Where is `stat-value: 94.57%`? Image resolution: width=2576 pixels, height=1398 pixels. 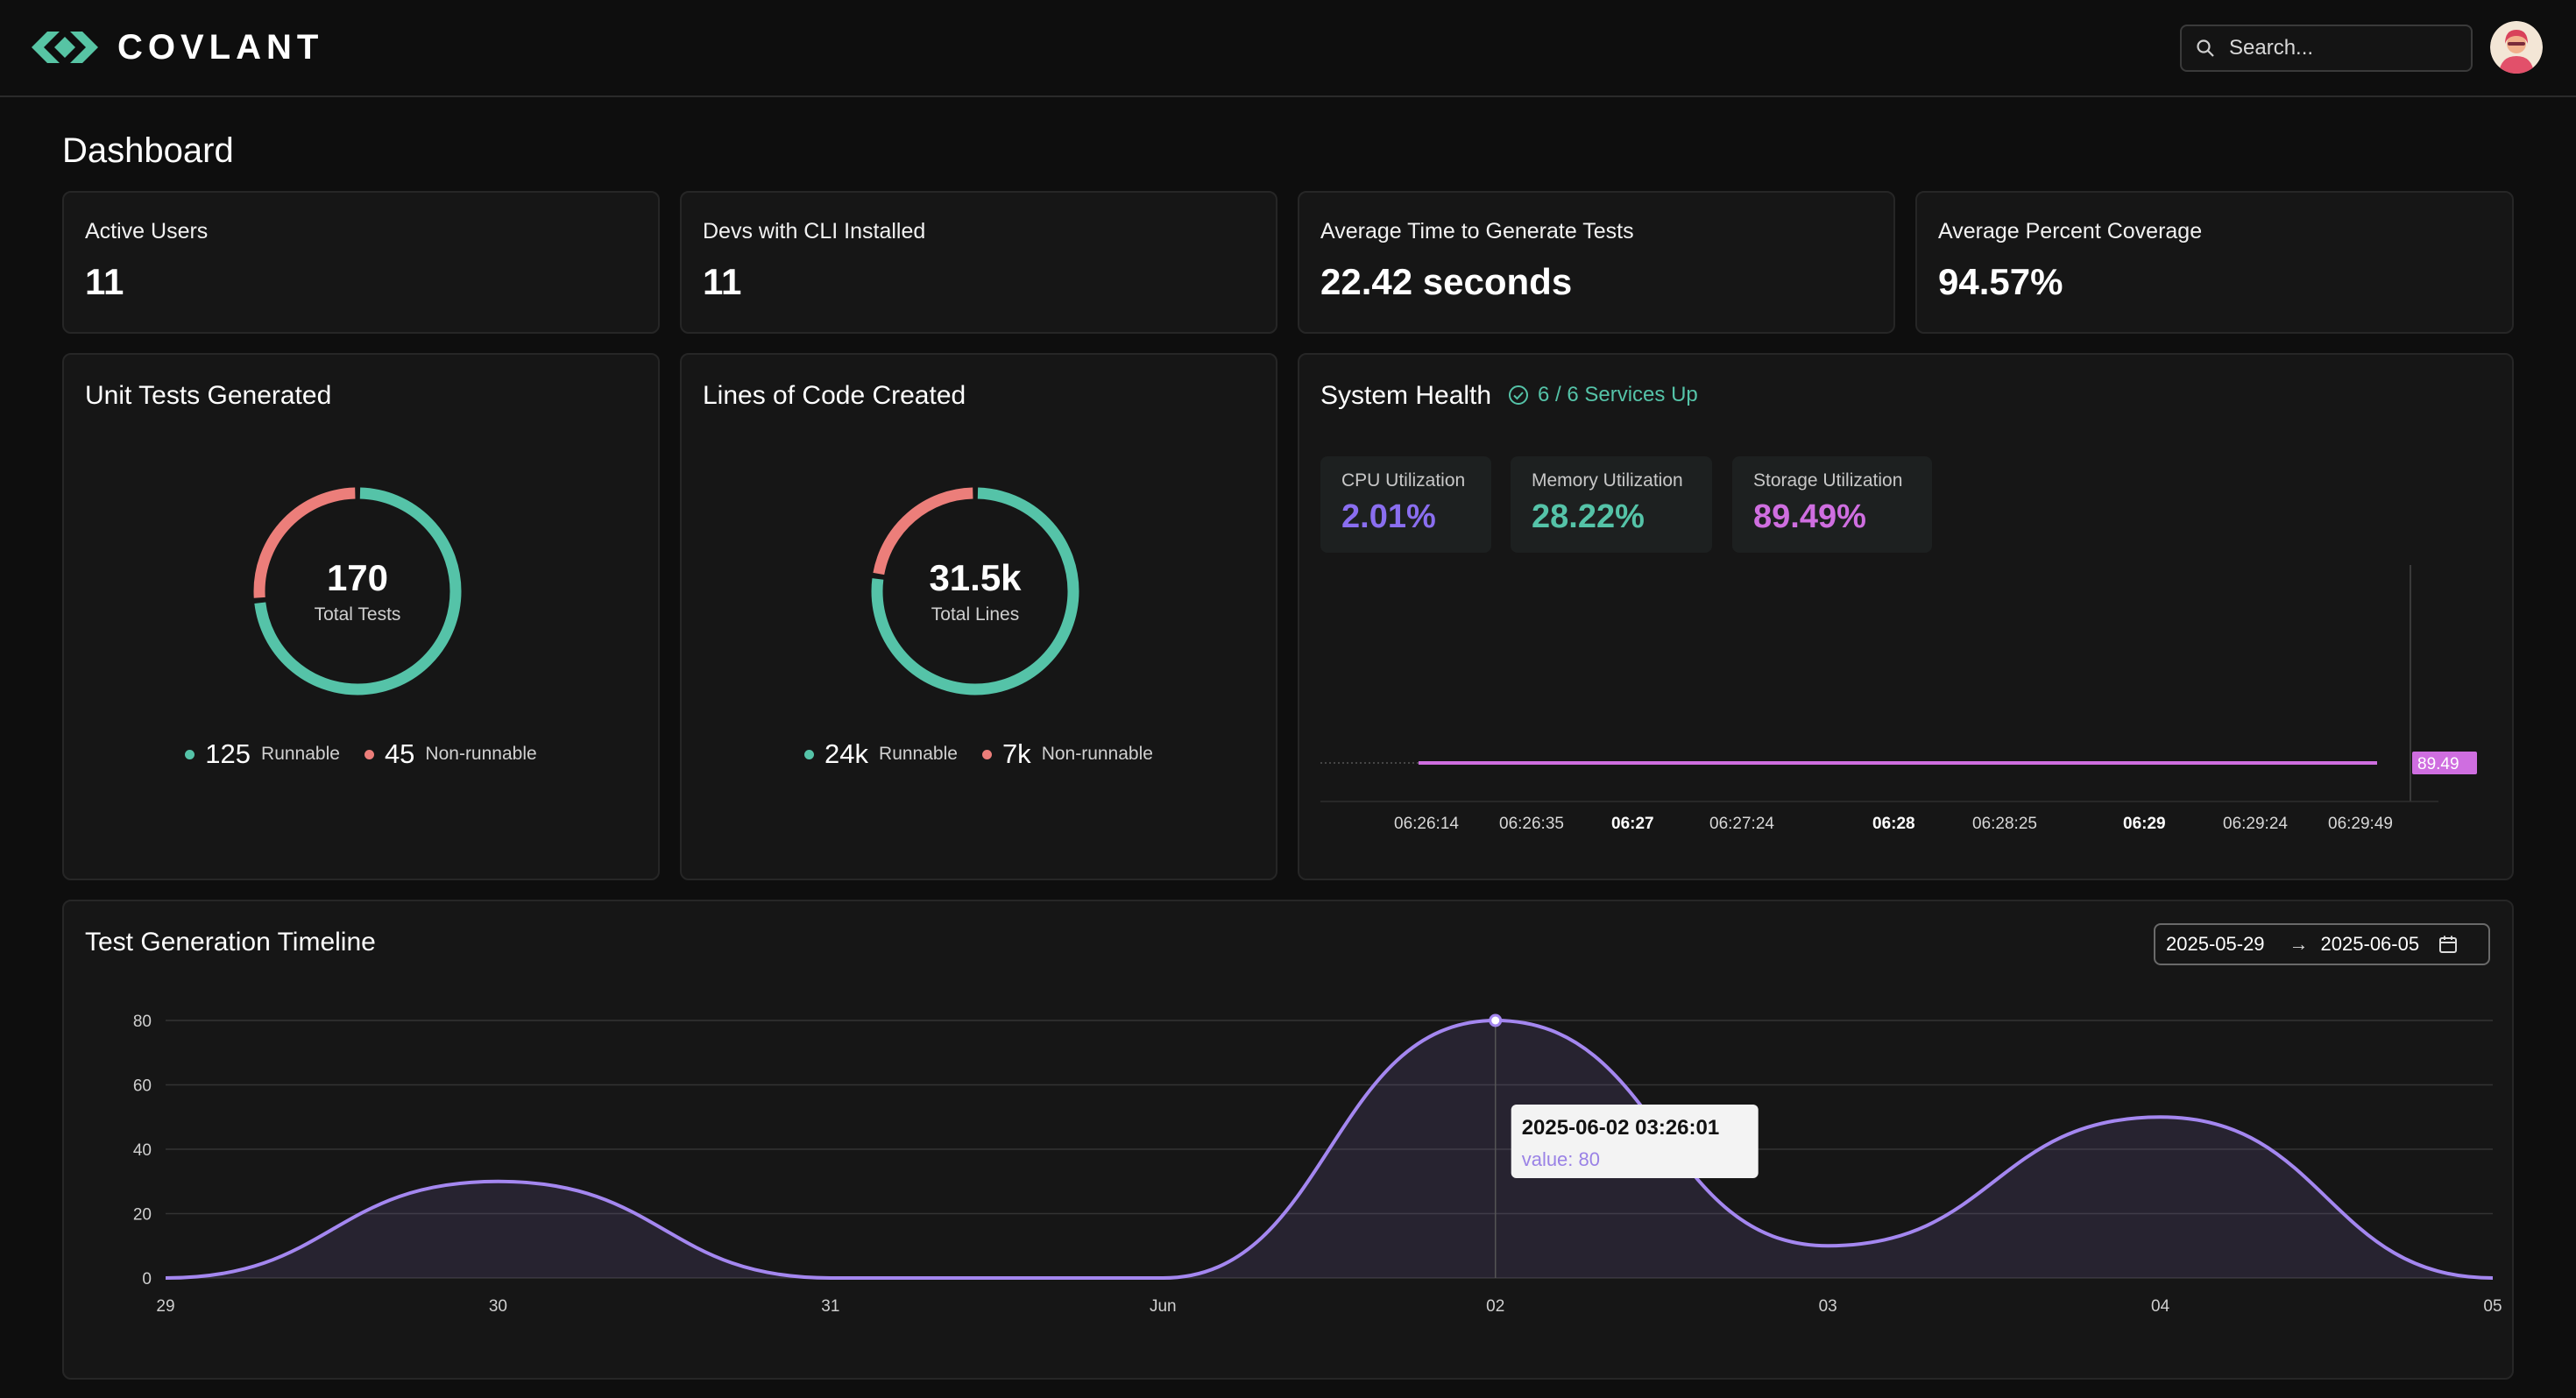
stat-value: 94.57% is located at coordinates (2000, 281).